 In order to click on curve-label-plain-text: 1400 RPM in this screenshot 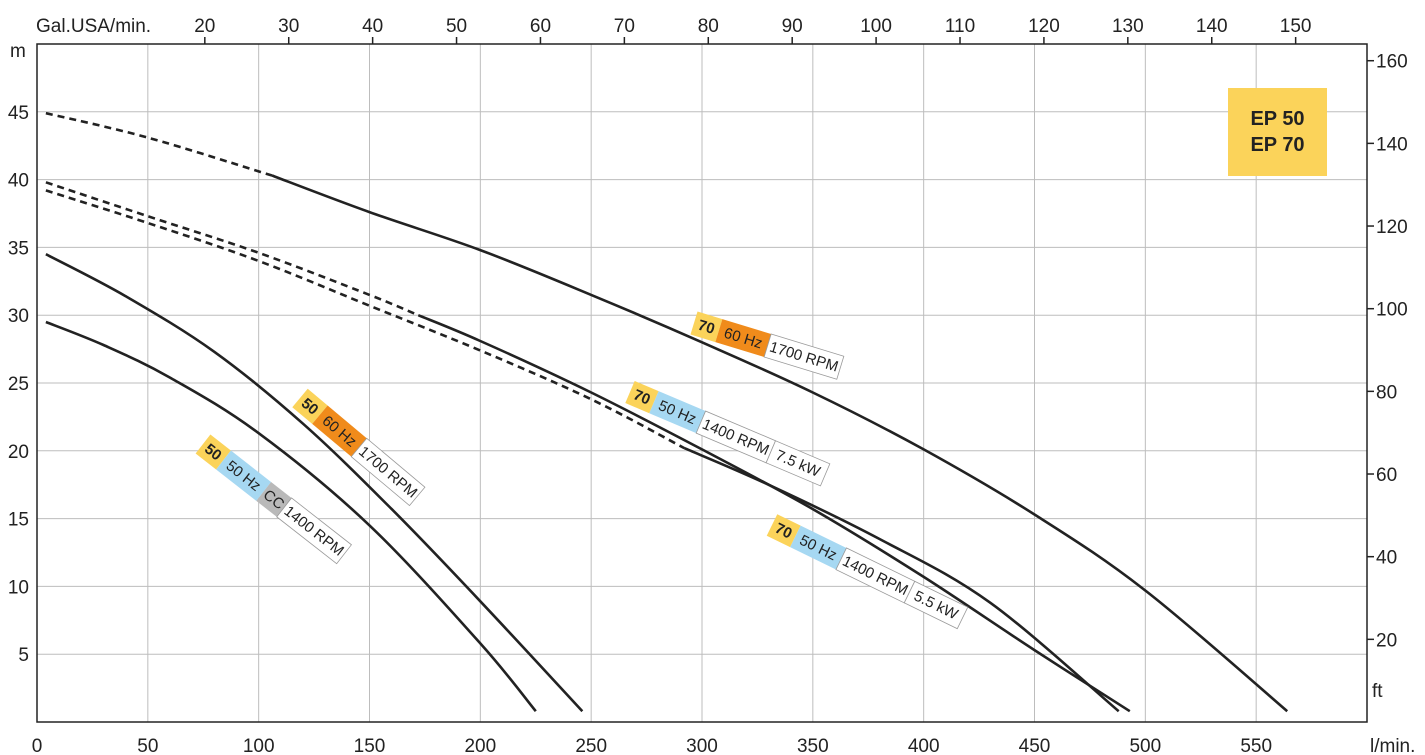, I will do `click(314, 531)`.